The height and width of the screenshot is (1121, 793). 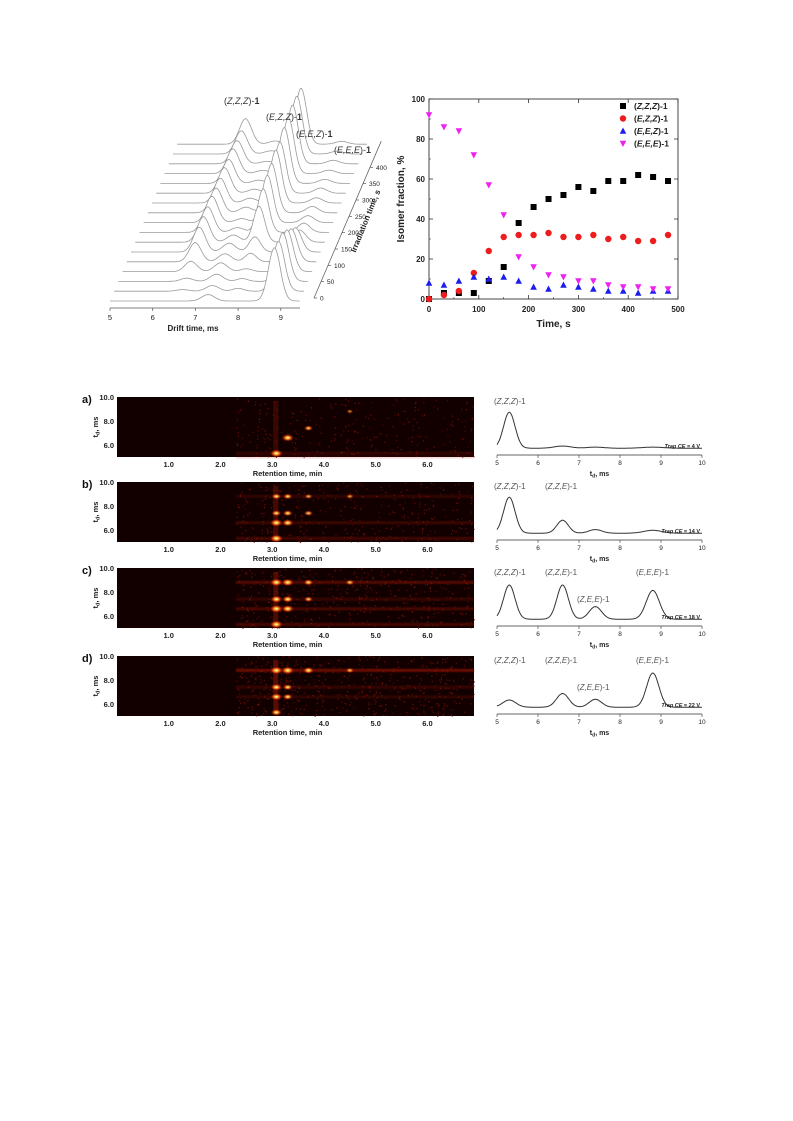 I want to click on x-tick-label: 1.0, so click(x=169, y=723).